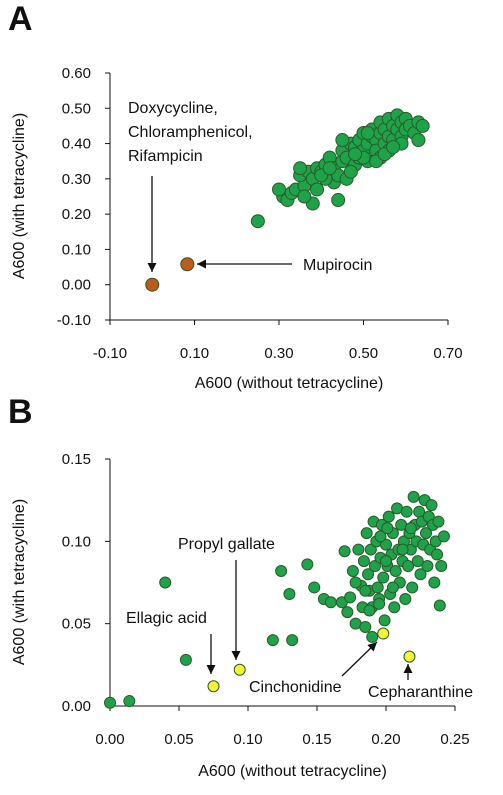 This screenshot has height=795, width=503. What do you see at coordinates (211, 669) in the screenshot?
I see `annotation-ellagic-acid-arrow-head` at bounding box center [211, 669].